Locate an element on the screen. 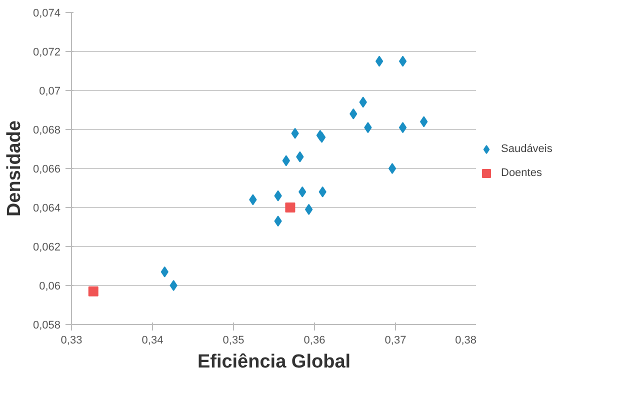 This screenshot has height=405, width=618. y-tick-label: 0,058 is located at coordinates (46, 326).